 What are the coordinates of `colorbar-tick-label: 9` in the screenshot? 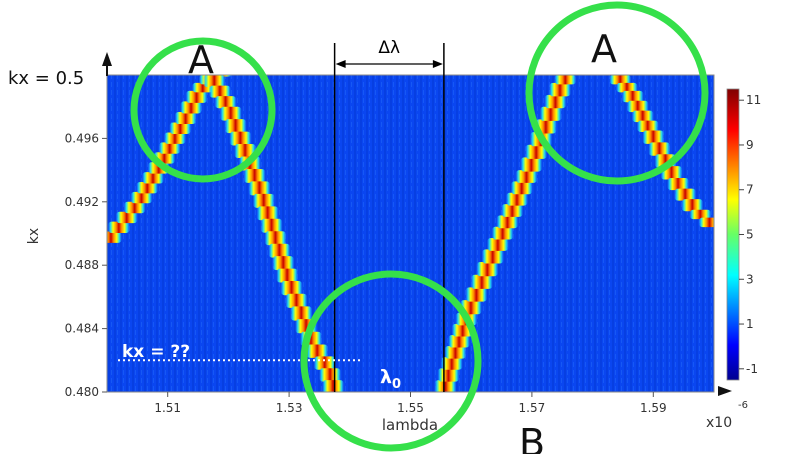 It's located at (750, 145).